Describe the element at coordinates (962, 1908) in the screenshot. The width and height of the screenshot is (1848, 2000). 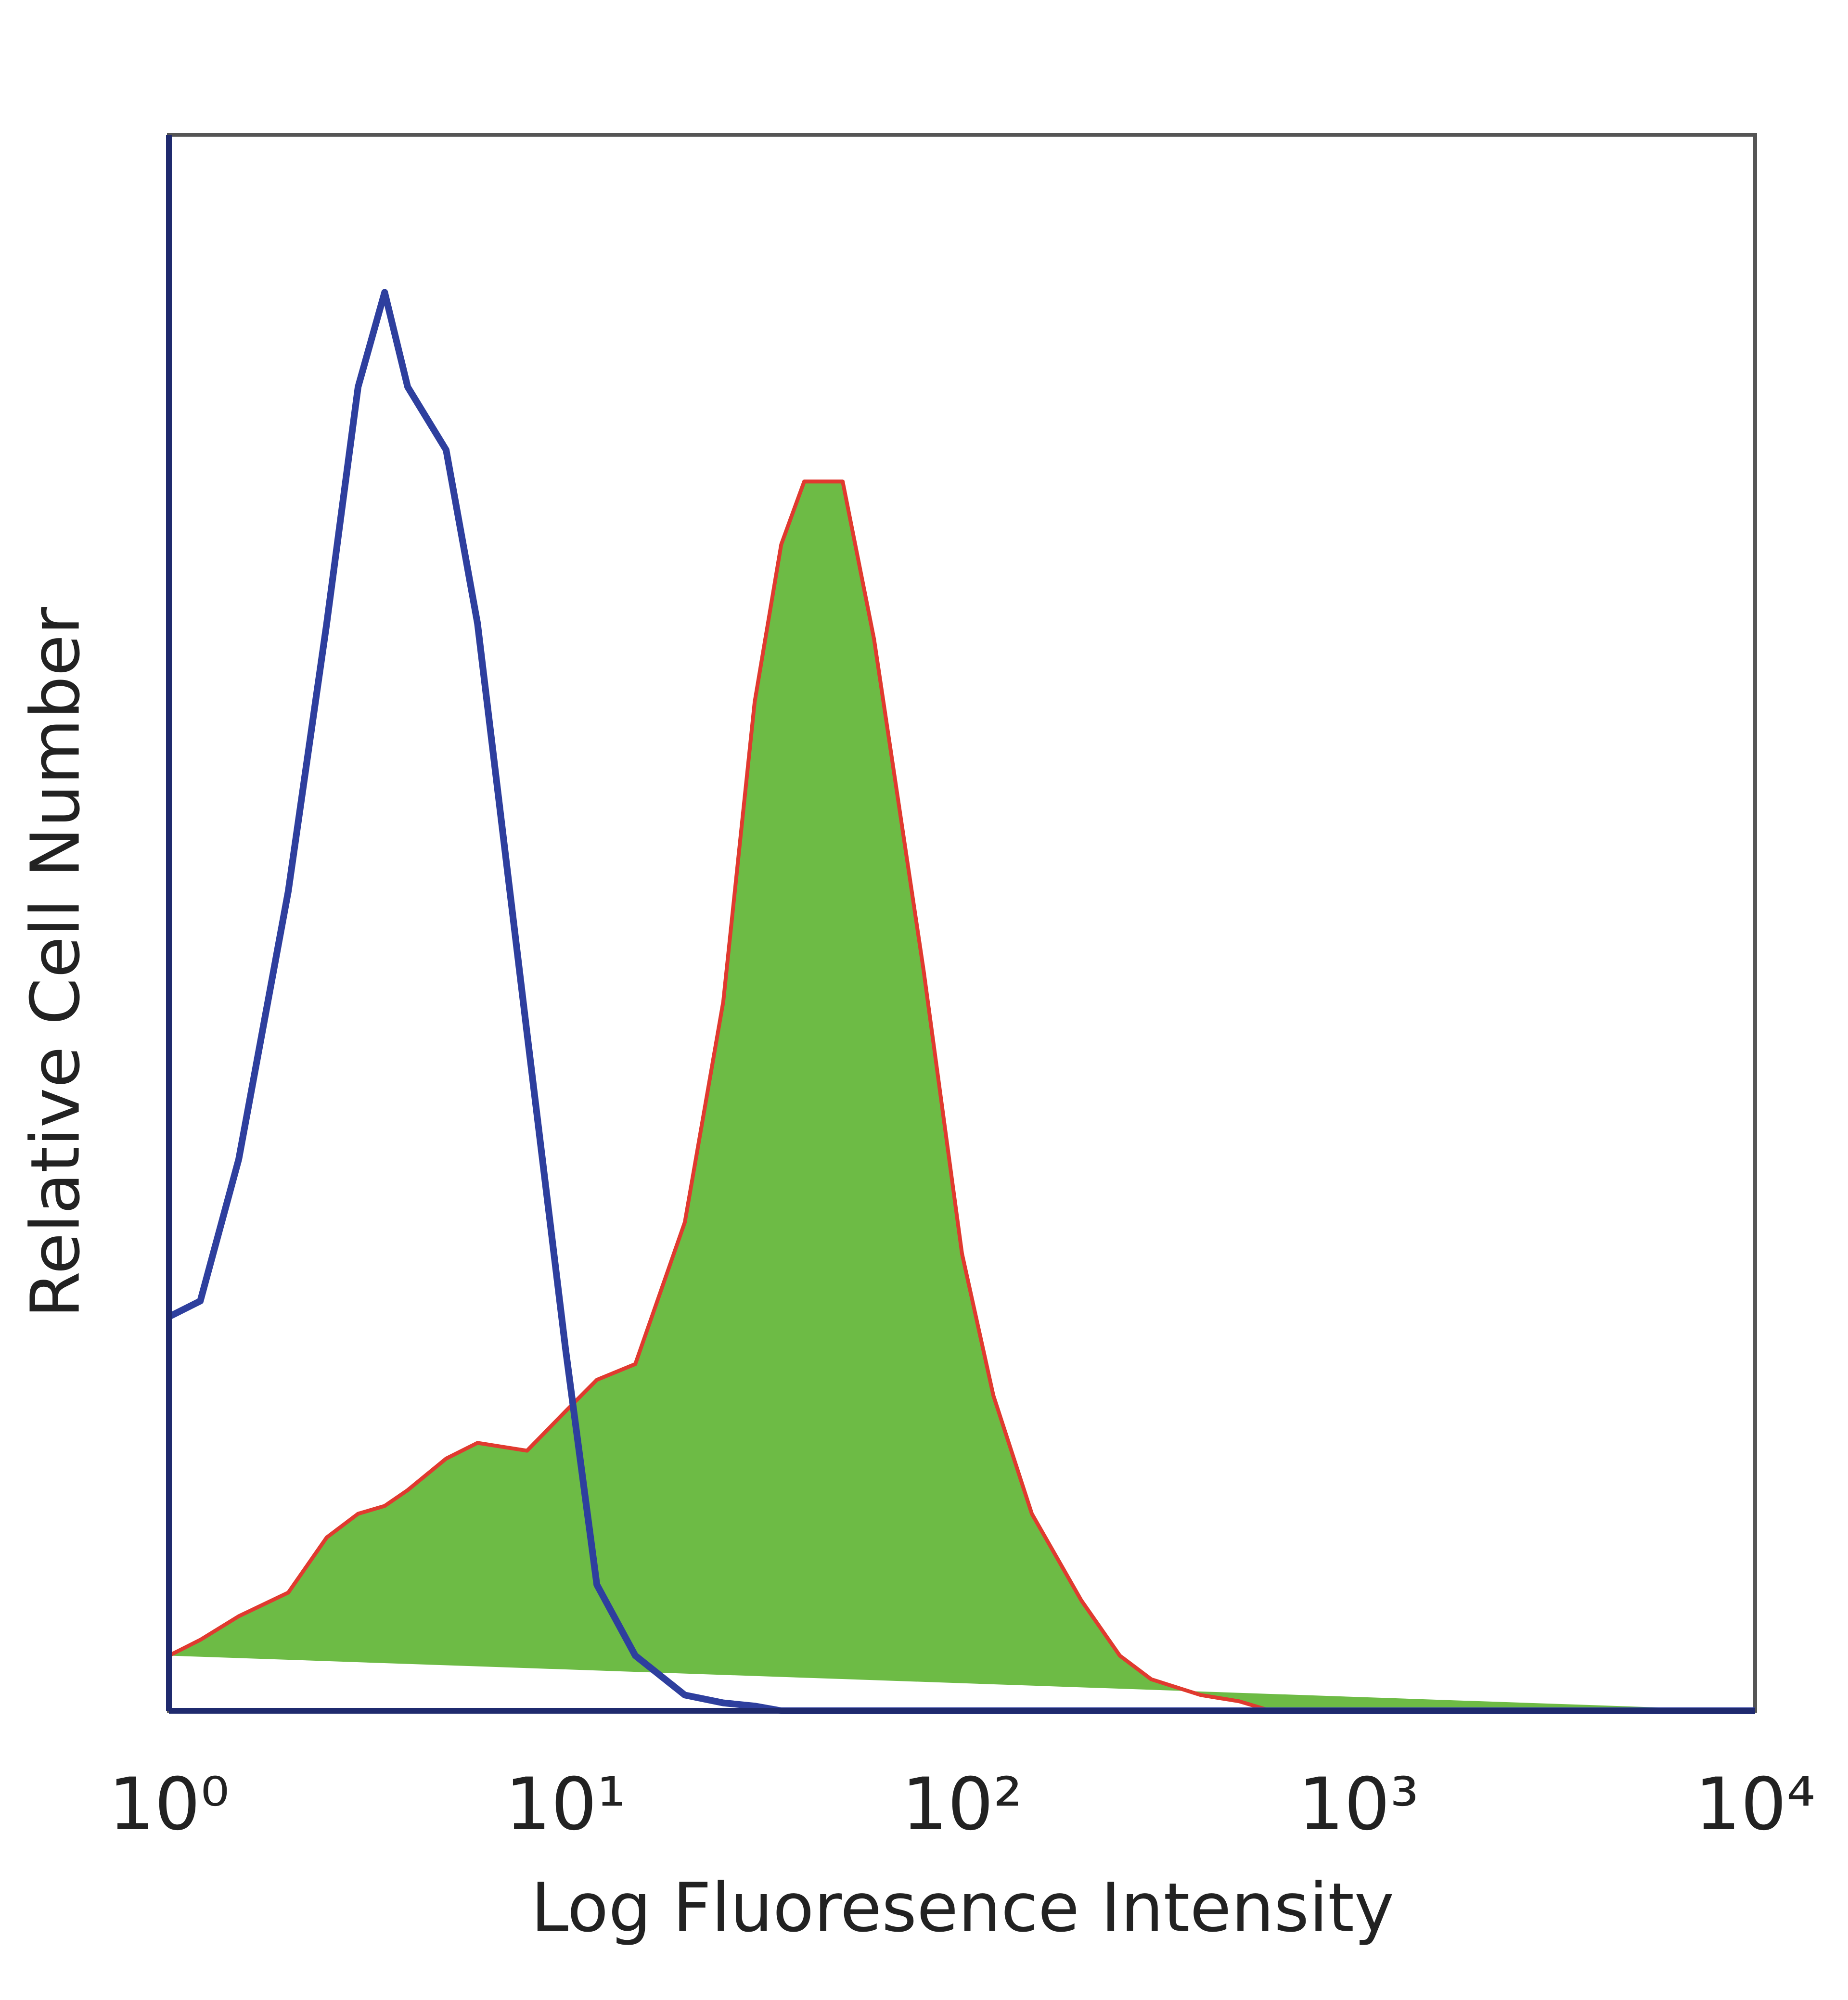
I see `x-axis-label: Log Fluoresence Intensity` at that location.